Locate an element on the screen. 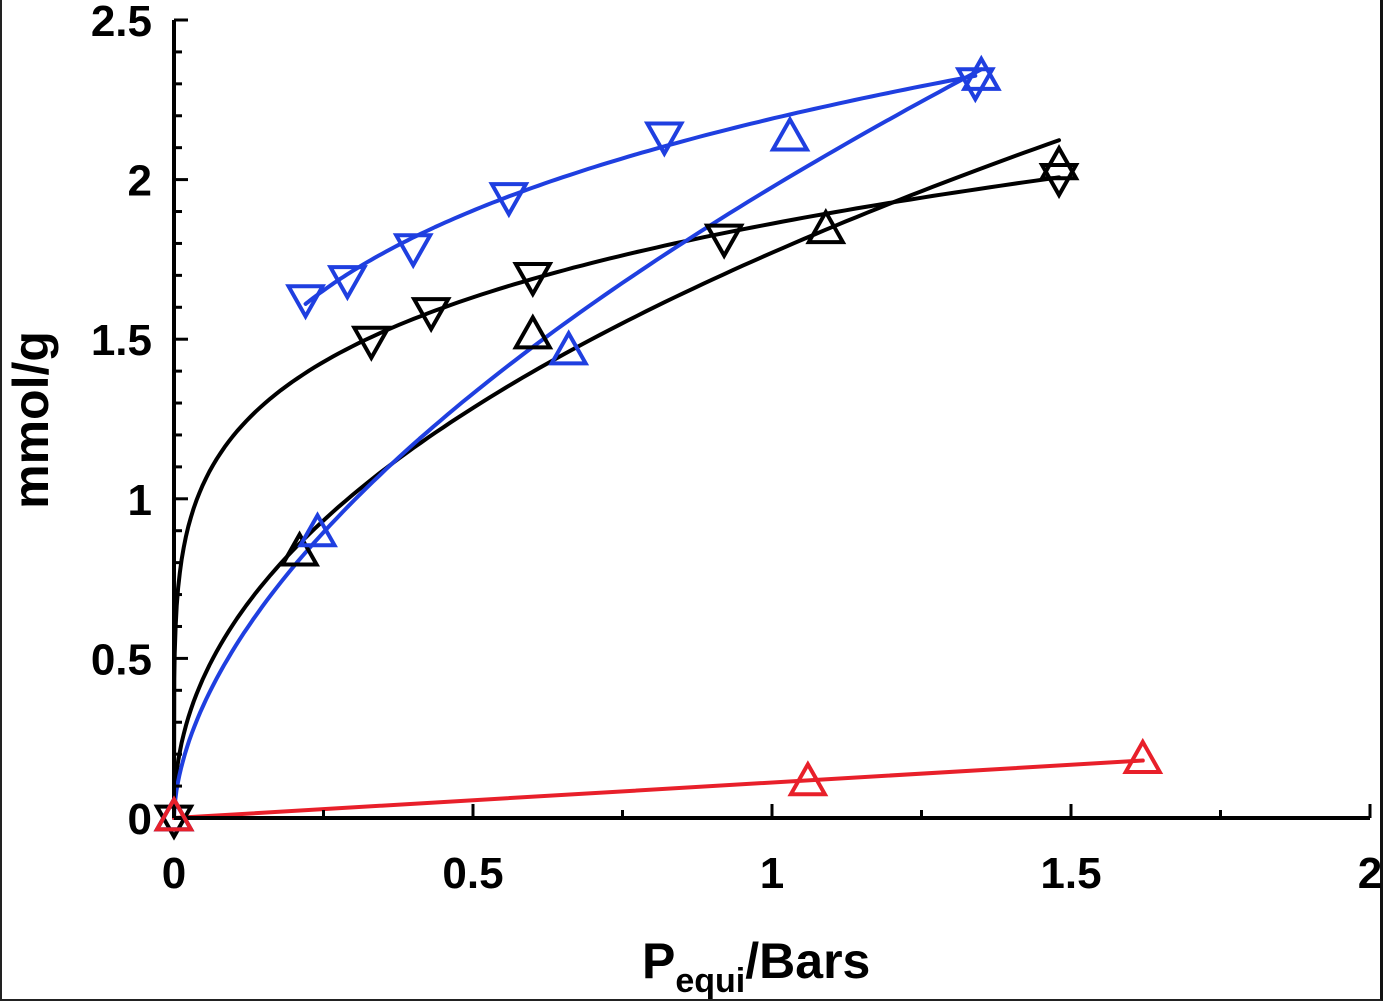 This screenshot has height=1001, width=1383. y-tick-label: 1 is located at coordinates (140, 500).